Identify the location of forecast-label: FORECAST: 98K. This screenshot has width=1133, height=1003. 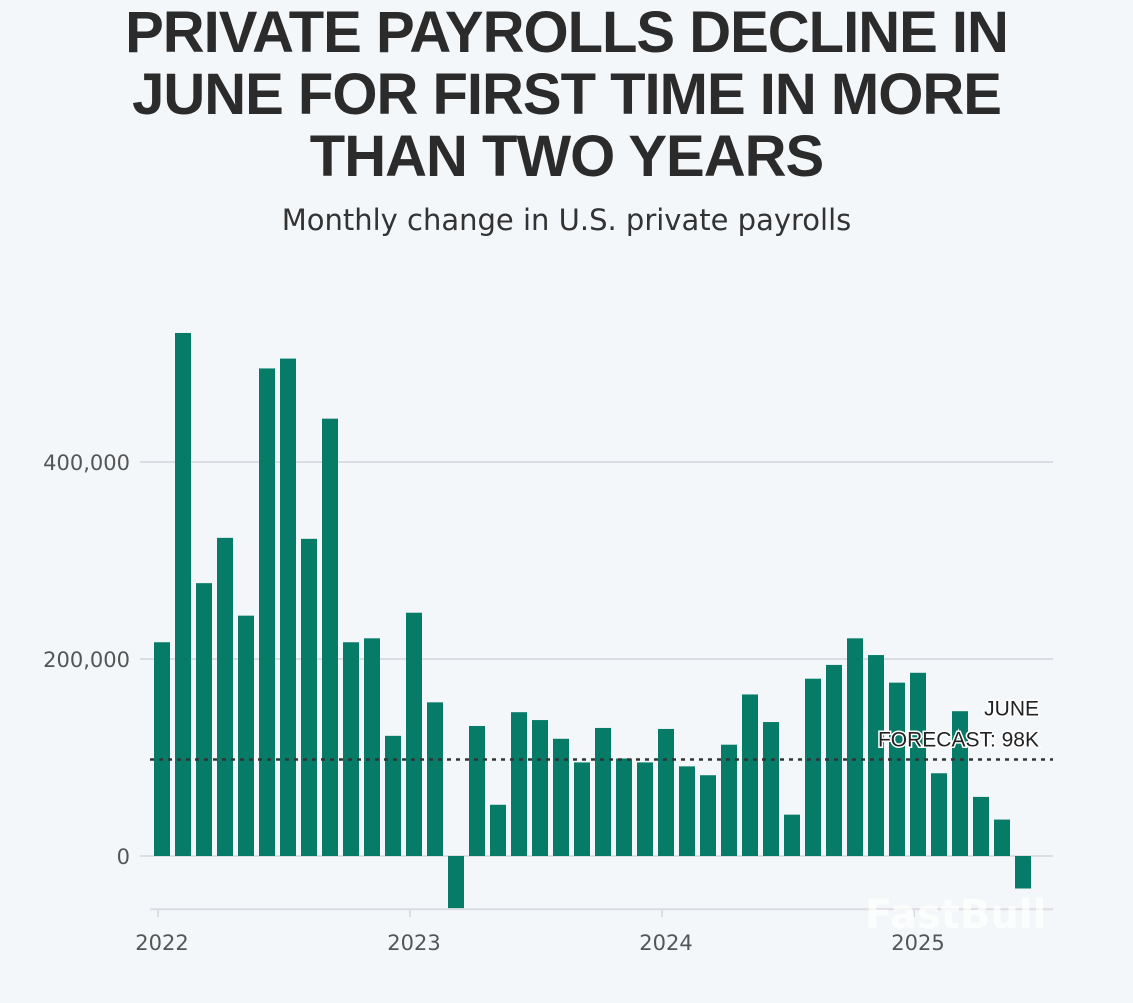
(958, 739).